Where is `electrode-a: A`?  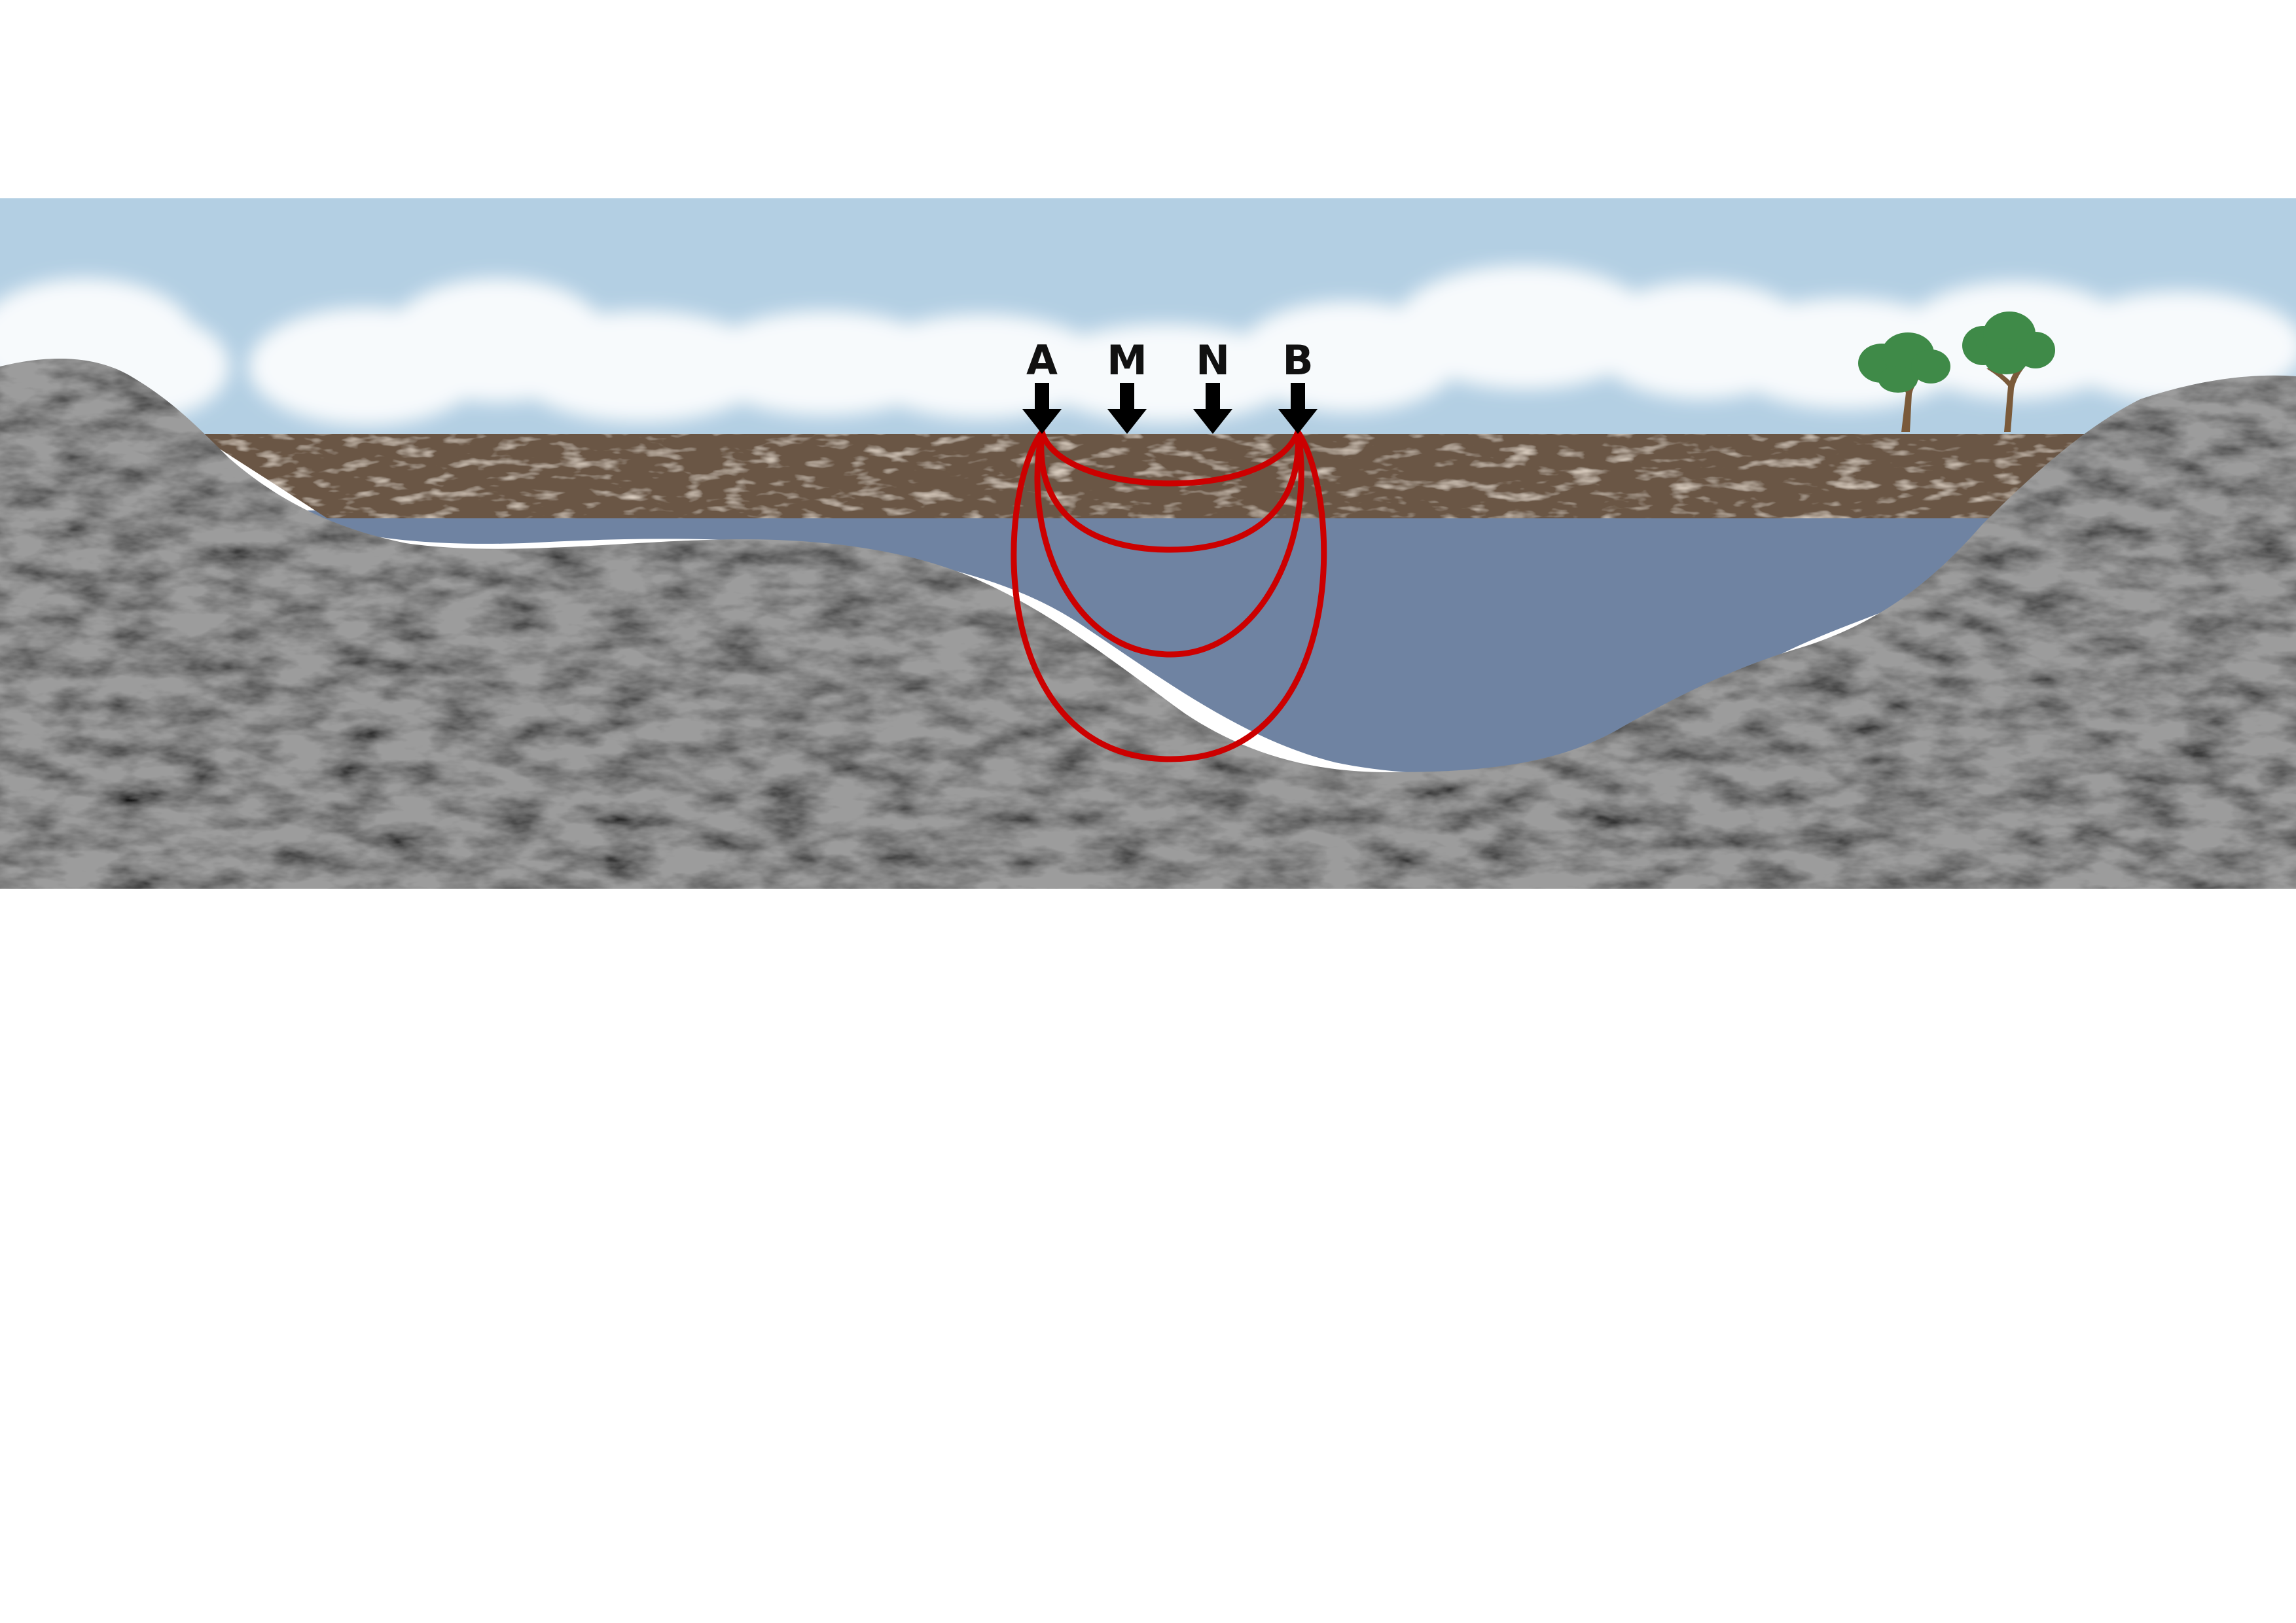
electrode-a: A is located at coordinates (1042, 385).